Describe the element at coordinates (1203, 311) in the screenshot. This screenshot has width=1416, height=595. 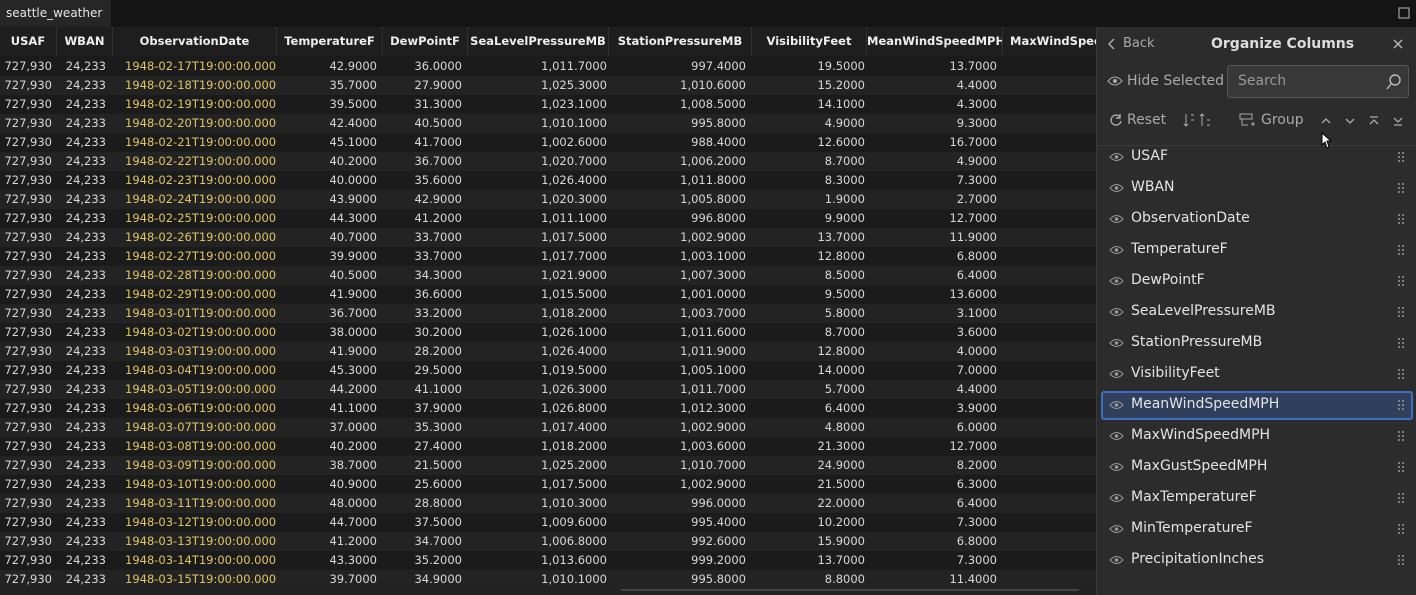
I see `column-name: SeaLevelPressureMB` at that location.